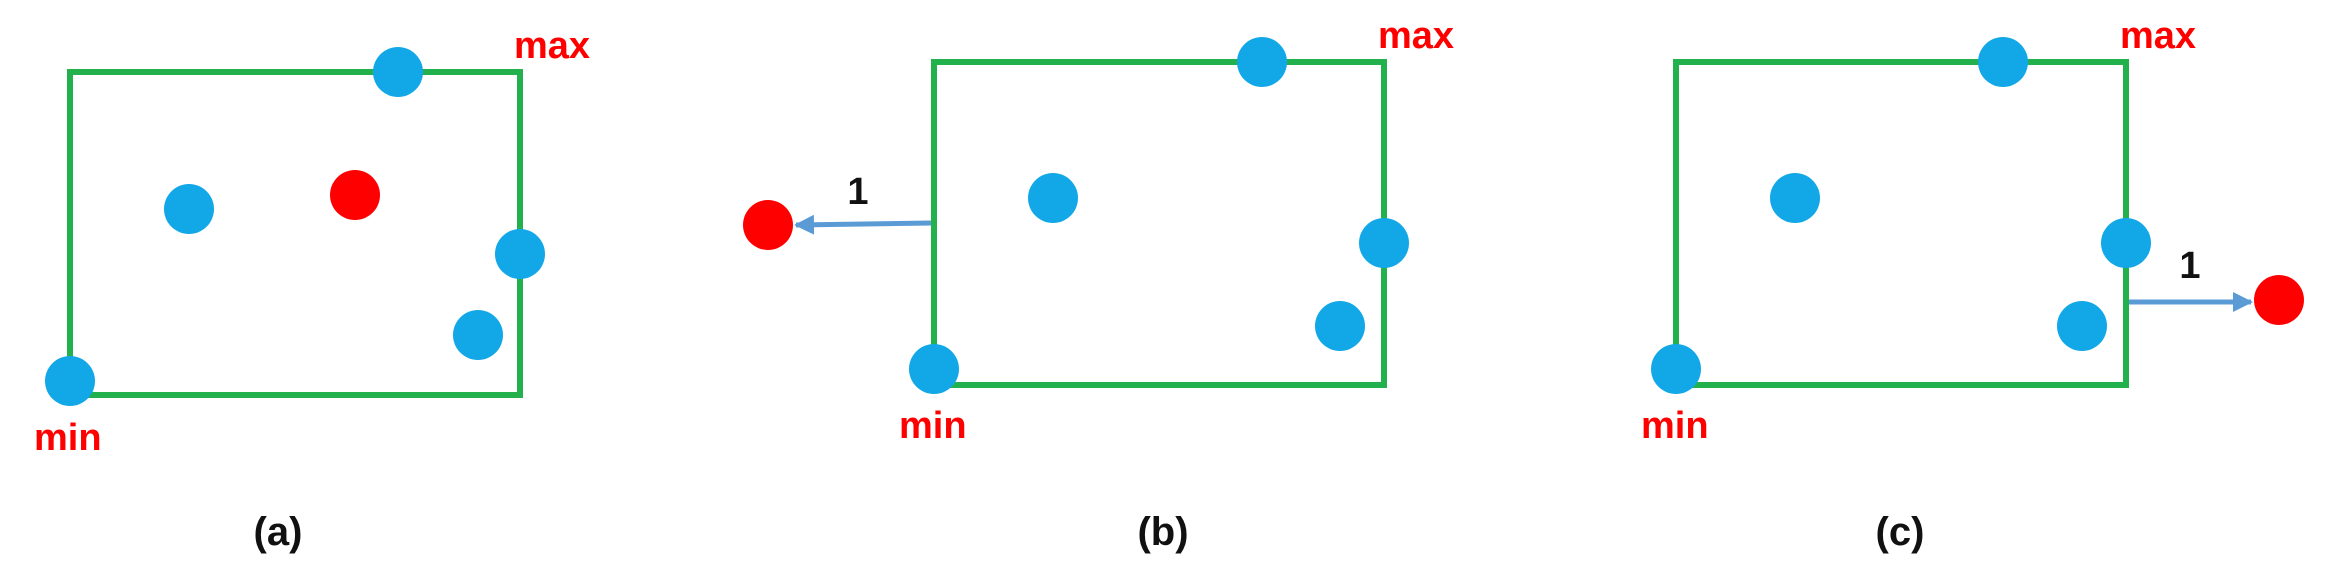  Describe the element at coordinates (863, 224) in the screenshot. I see `distance-arrow` at that location.